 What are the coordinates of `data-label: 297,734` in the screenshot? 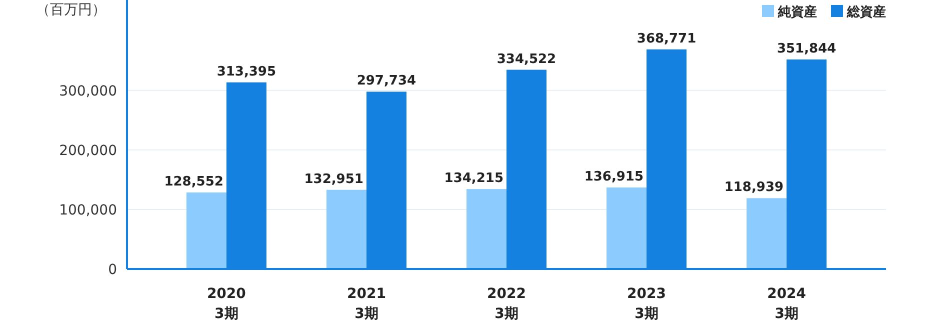 It's located at (386, 81).